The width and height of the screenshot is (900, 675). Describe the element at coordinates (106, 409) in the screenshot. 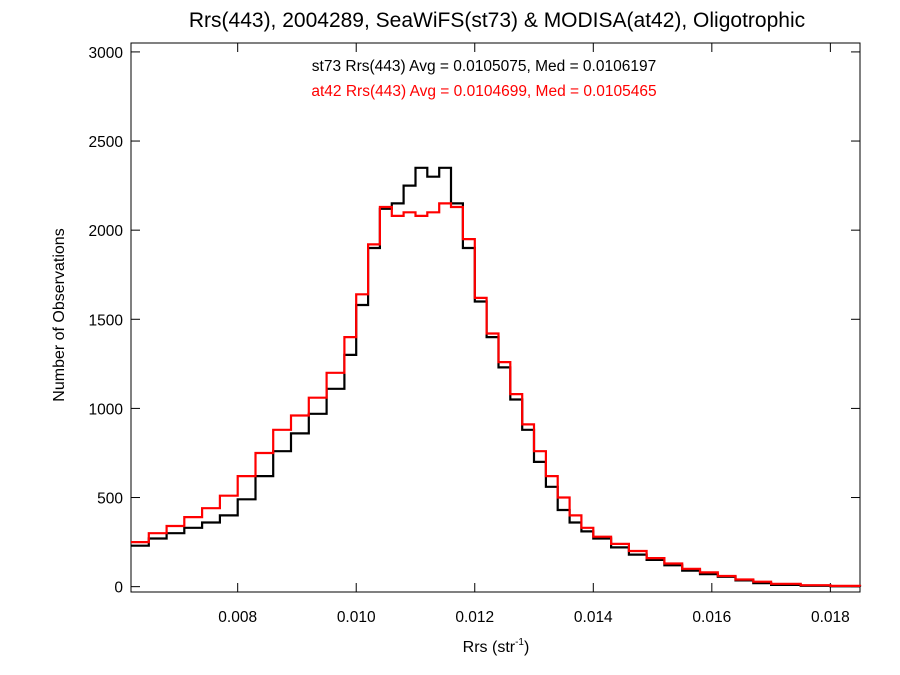

I see `y-tick-label: 1000` at that location.